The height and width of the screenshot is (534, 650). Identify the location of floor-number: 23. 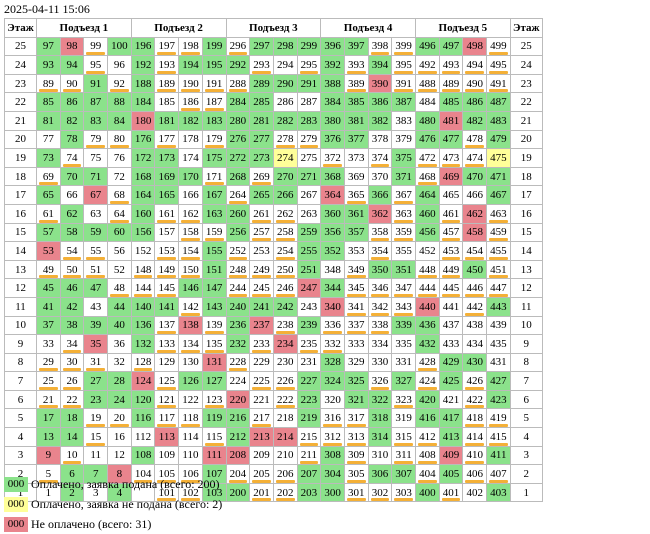
(20, 83).